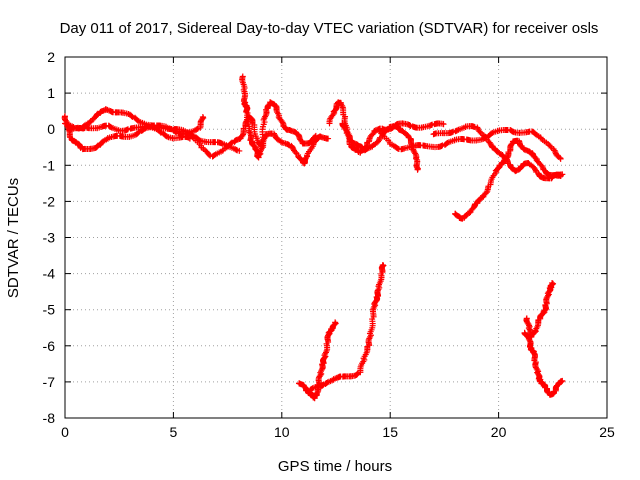  What do you see at coordinates (508, 179) in the screenshot?
I see `series-arc10` at bounding box center [508, 179].